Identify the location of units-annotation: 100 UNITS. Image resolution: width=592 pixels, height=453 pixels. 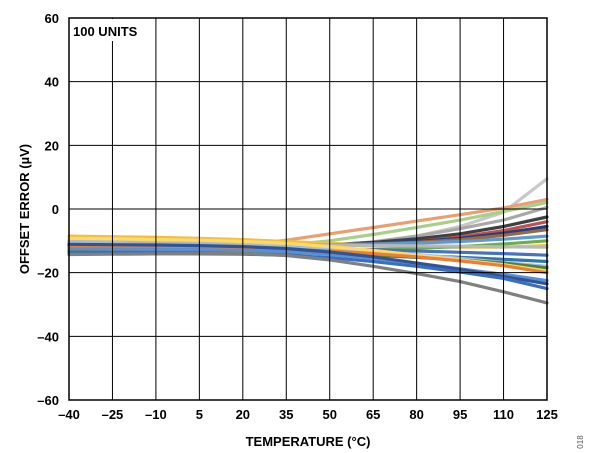
(105, 31).